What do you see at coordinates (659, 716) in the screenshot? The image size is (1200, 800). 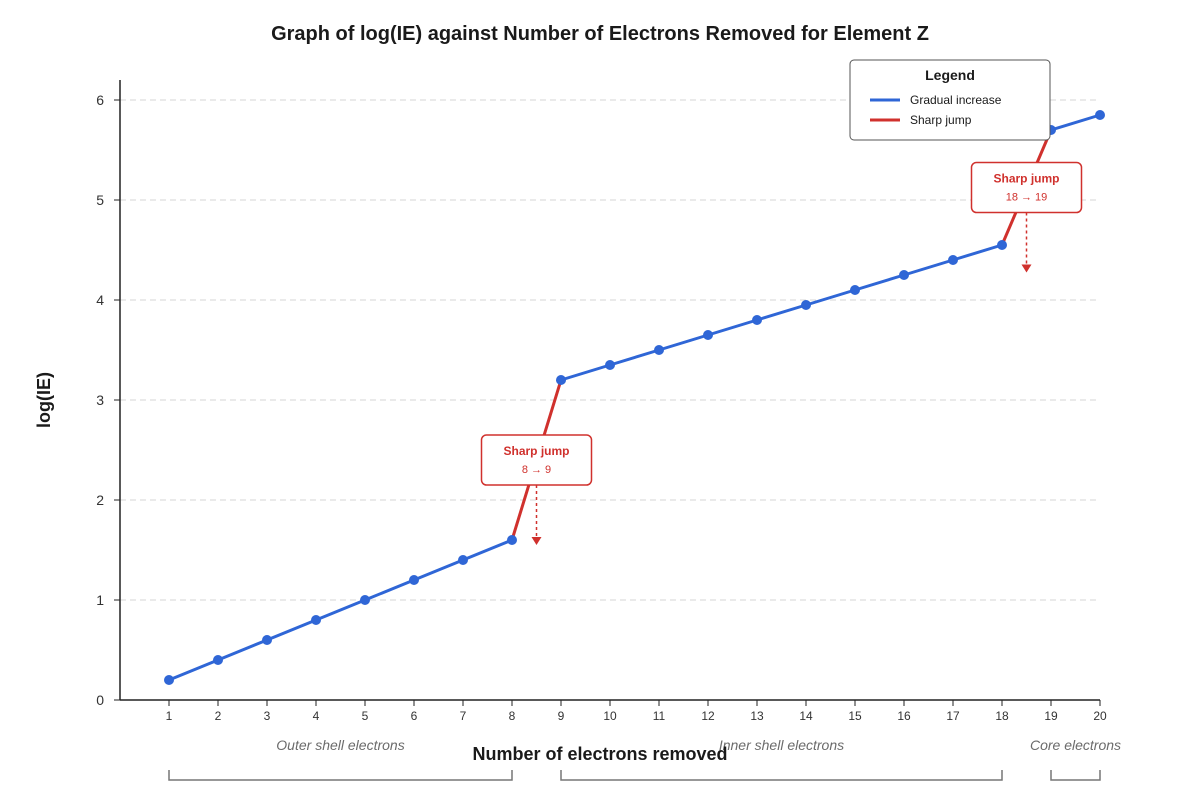 I see `x-tick-label-11: 11` at bounding box center [659, 716].